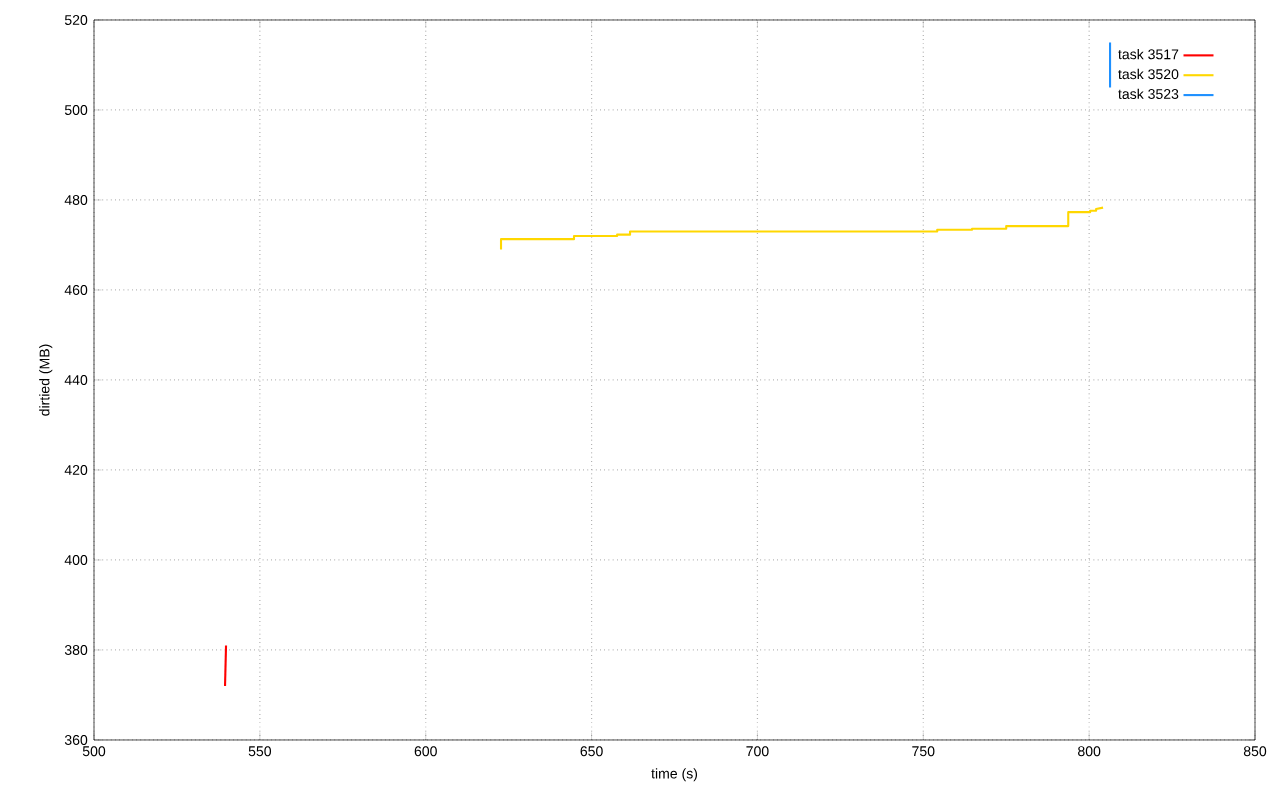 The image size is (1280, 800). Describe the element at coordinates (260, 751) in the screenshot. I see `x-tick-label: 550` at that location.